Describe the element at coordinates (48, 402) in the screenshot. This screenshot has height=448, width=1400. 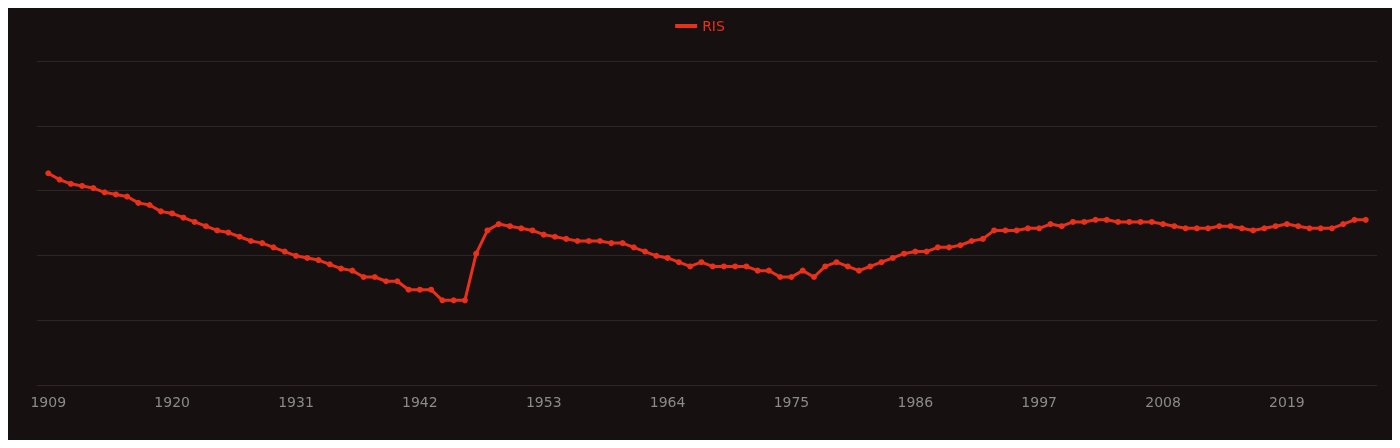
I see `x-tick-label: 1909` at that location.